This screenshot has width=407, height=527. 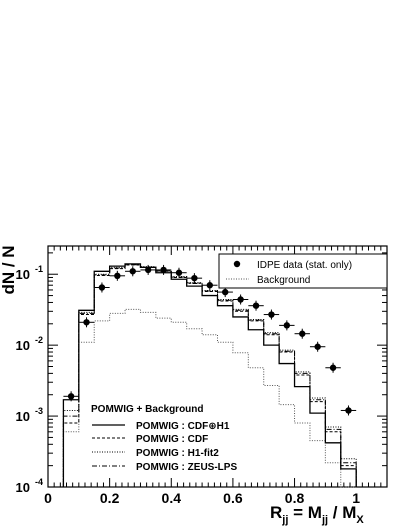 I want to click on legend-top-label-background: Background, so click(x=283, y=280).